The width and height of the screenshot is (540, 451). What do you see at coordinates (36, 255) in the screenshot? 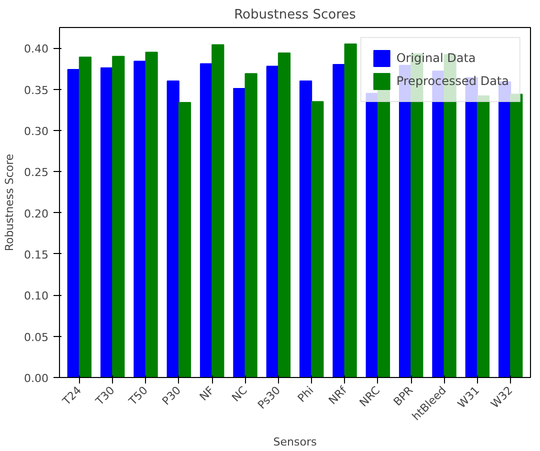
I see `y-tick-label: 0.15` at bounding box center [36, 255].